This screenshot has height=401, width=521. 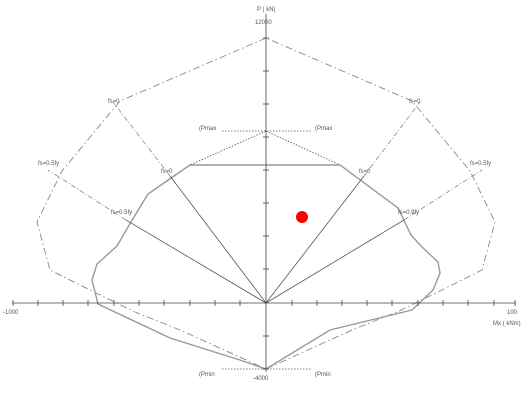 I want to click on x-ticks, so click(x=264, y=303).